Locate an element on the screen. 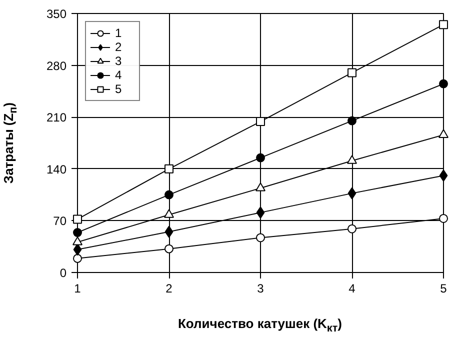  legend-label: 1 is located at coordinates (119, 33).